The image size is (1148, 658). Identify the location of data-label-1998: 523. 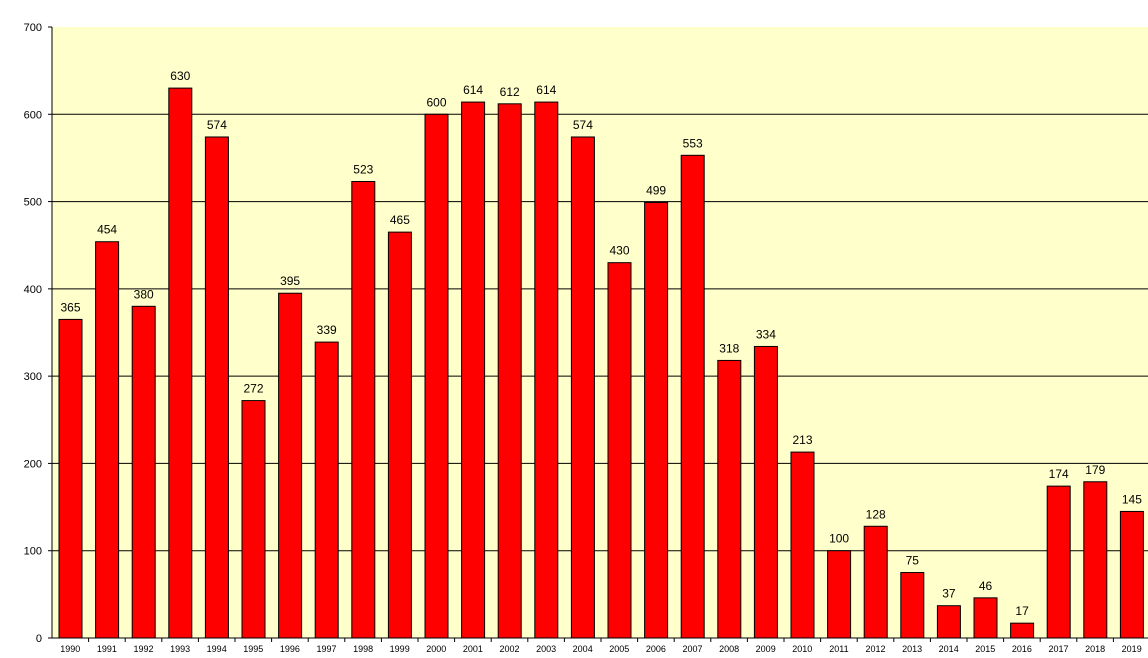
(363, 169).